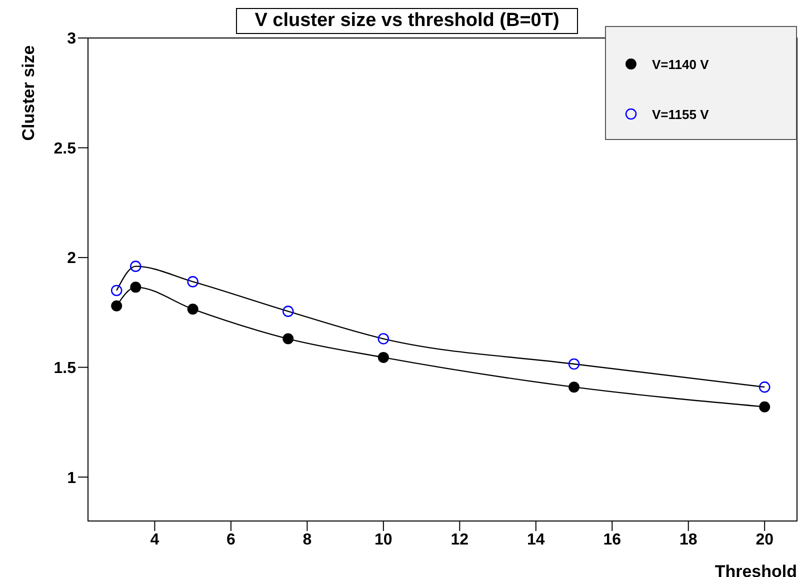 The height and width of the screenshot is (577, 806). Describe the element at coordinates (535, 539) in the screenshot. I see `x-tick-label: 14` at that location.